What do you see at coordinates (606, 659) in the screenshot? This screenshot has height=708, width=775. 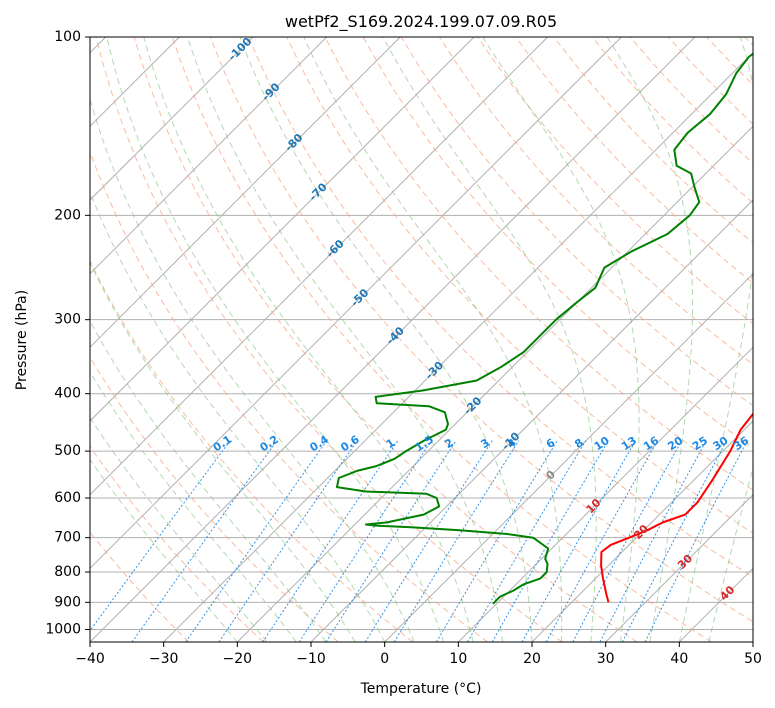 I see `x-tick-label: 30` at bounding box center [606, 659].